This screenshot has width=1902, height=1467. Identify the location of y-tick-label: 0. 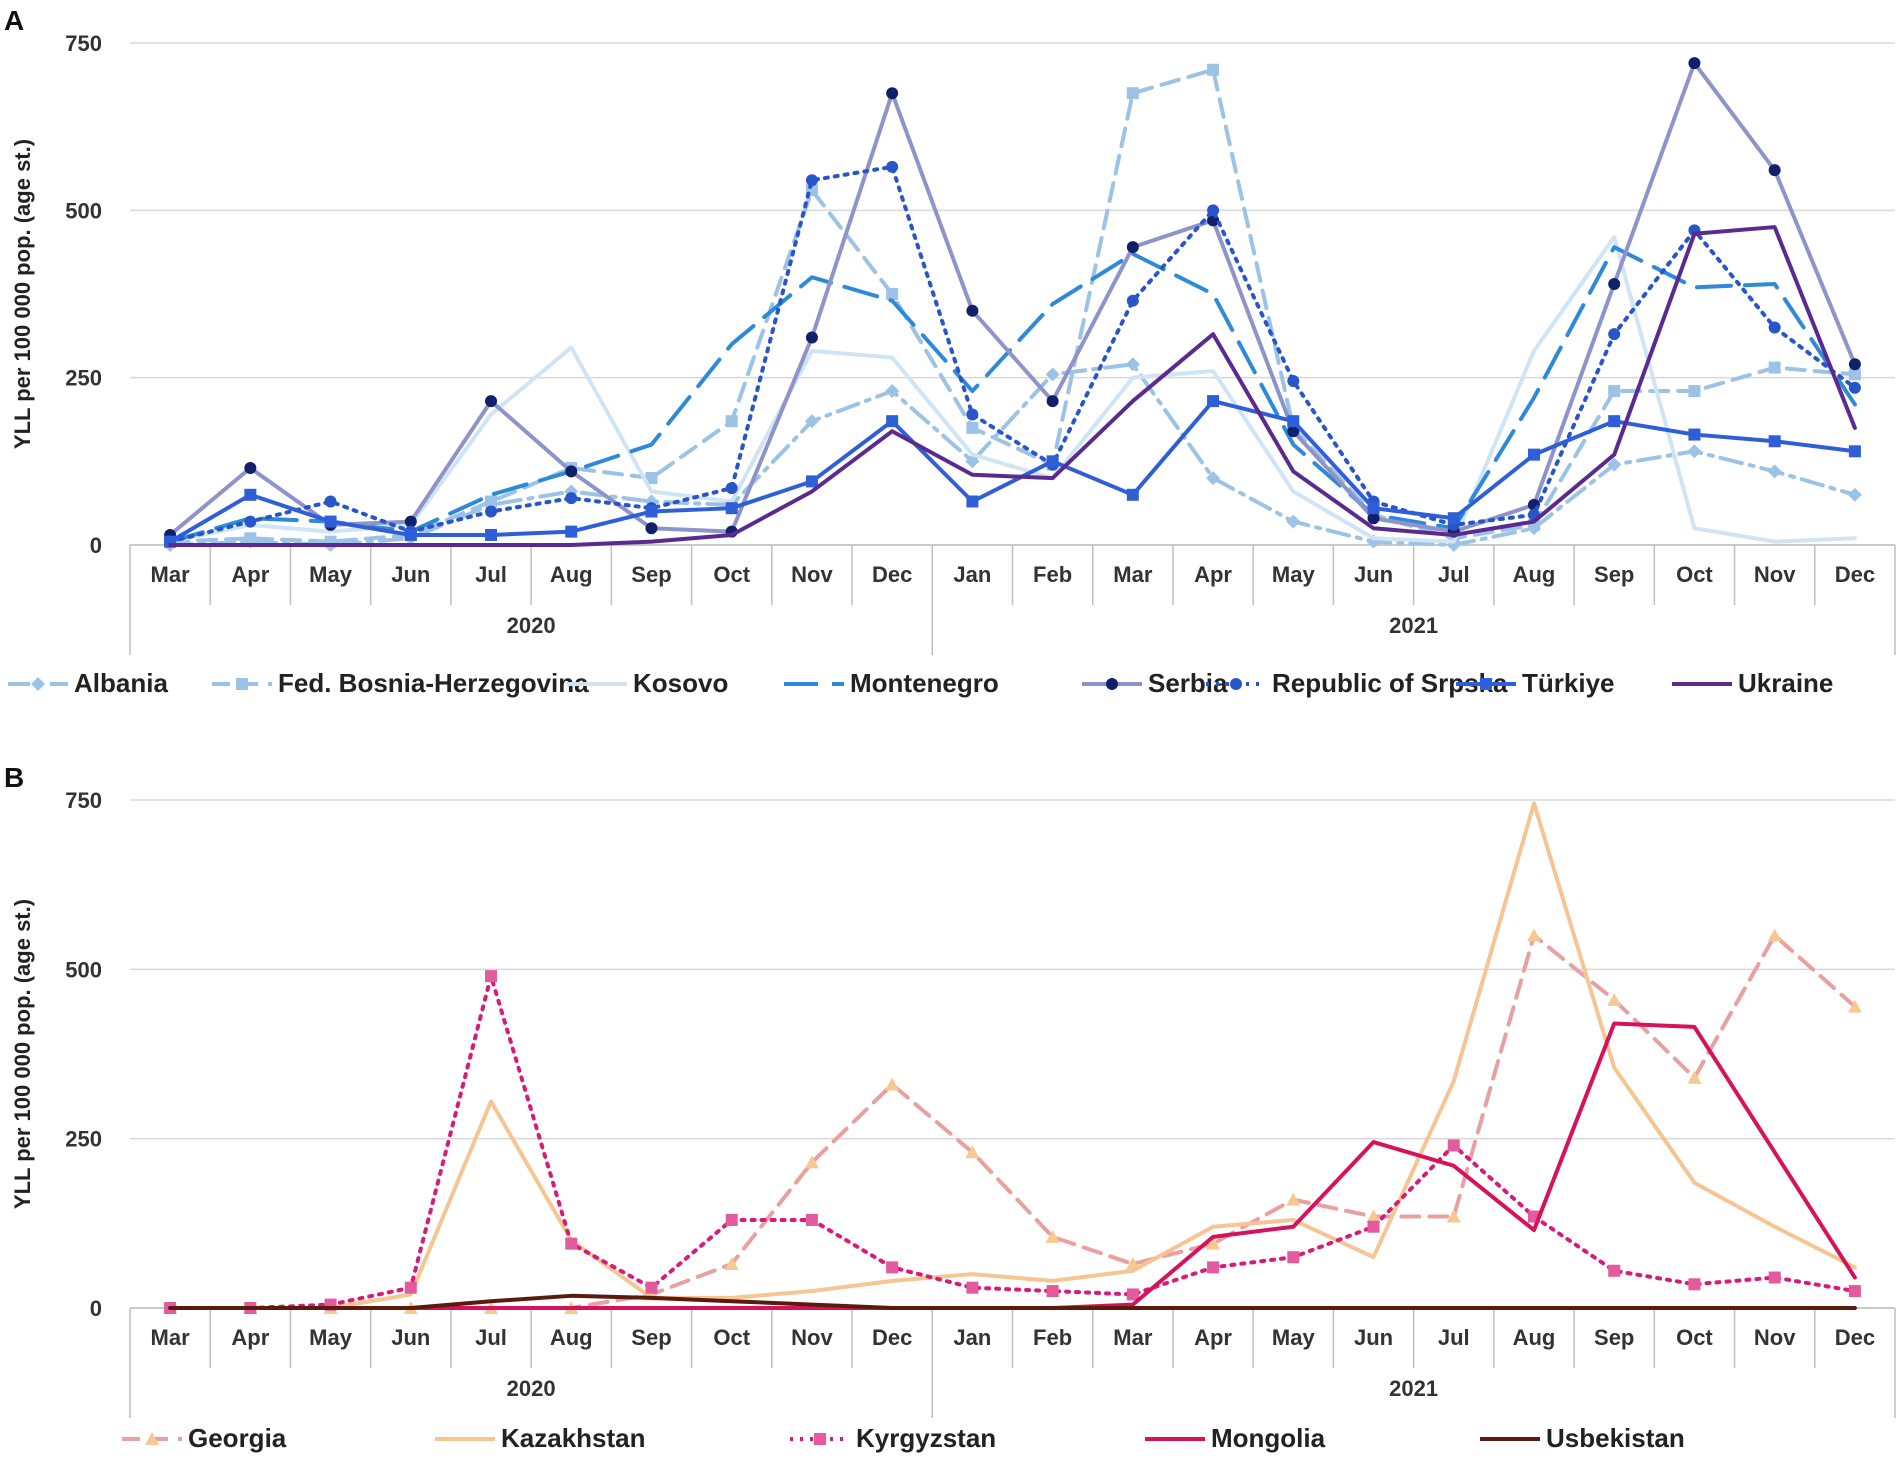
(96, 1308).